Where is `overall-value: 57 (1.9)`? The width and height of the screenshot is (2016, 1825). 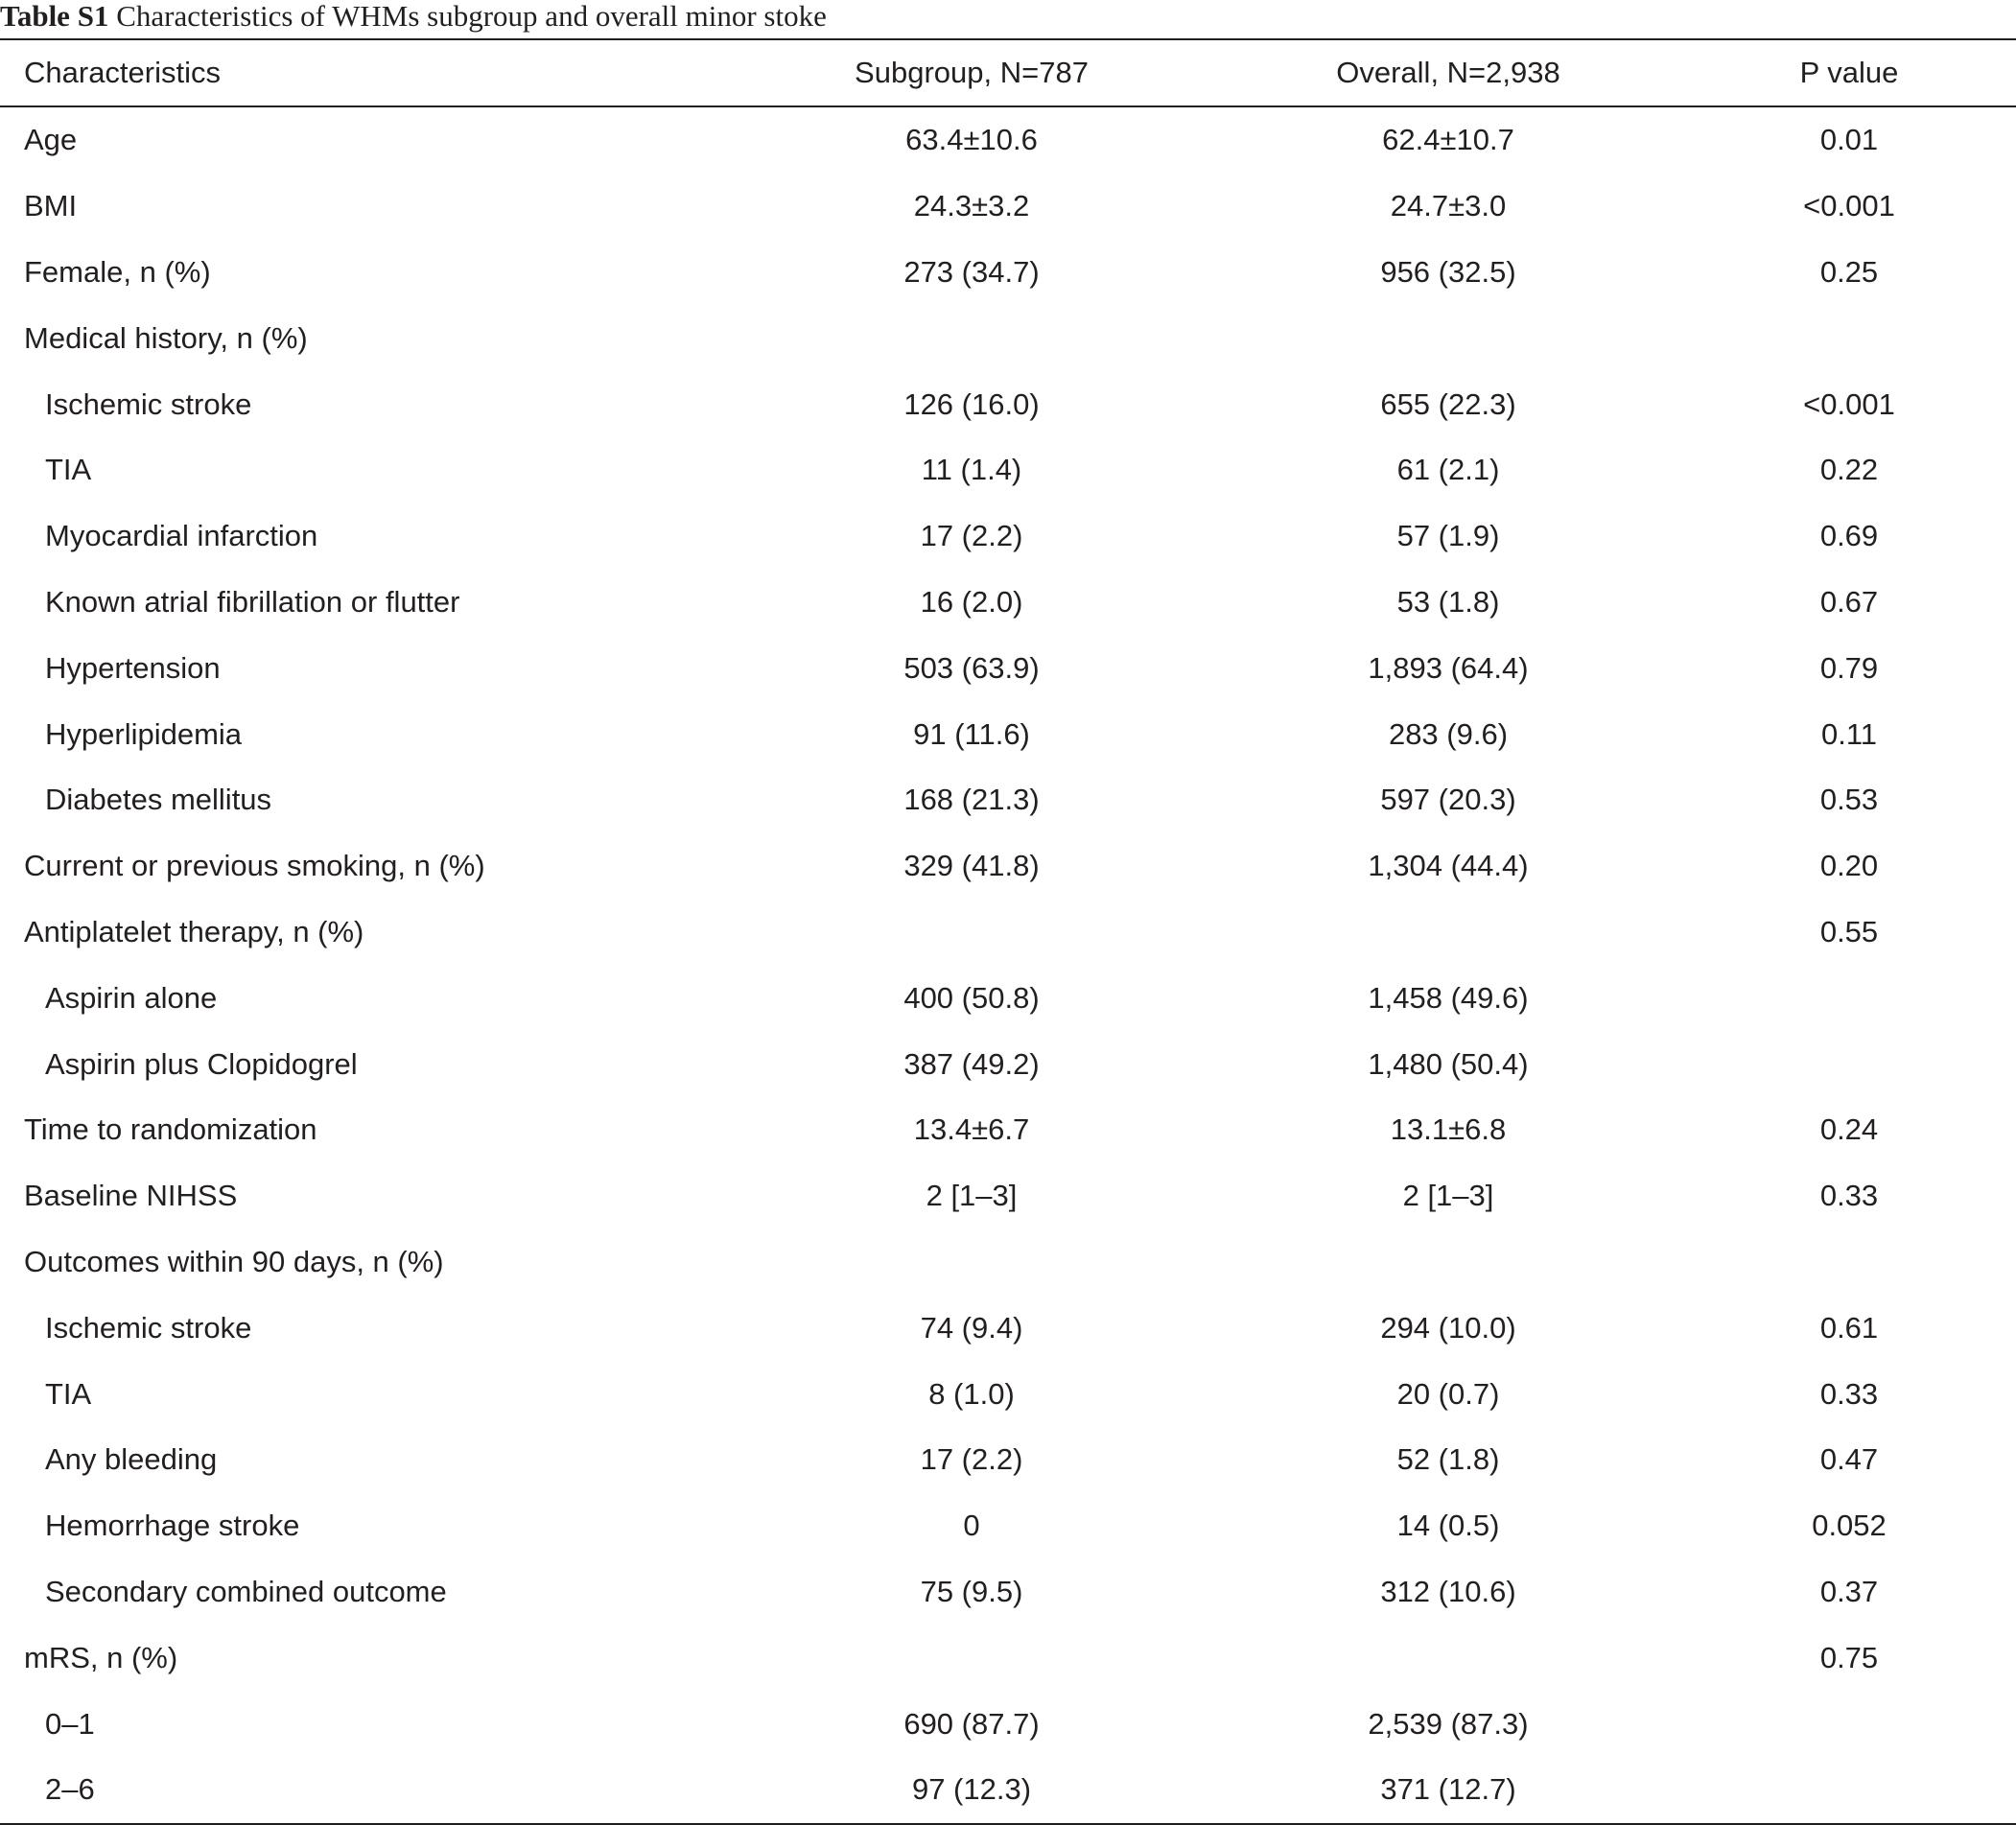
overall-value: 57 (1.9) is located at coordinates (1448, 536).